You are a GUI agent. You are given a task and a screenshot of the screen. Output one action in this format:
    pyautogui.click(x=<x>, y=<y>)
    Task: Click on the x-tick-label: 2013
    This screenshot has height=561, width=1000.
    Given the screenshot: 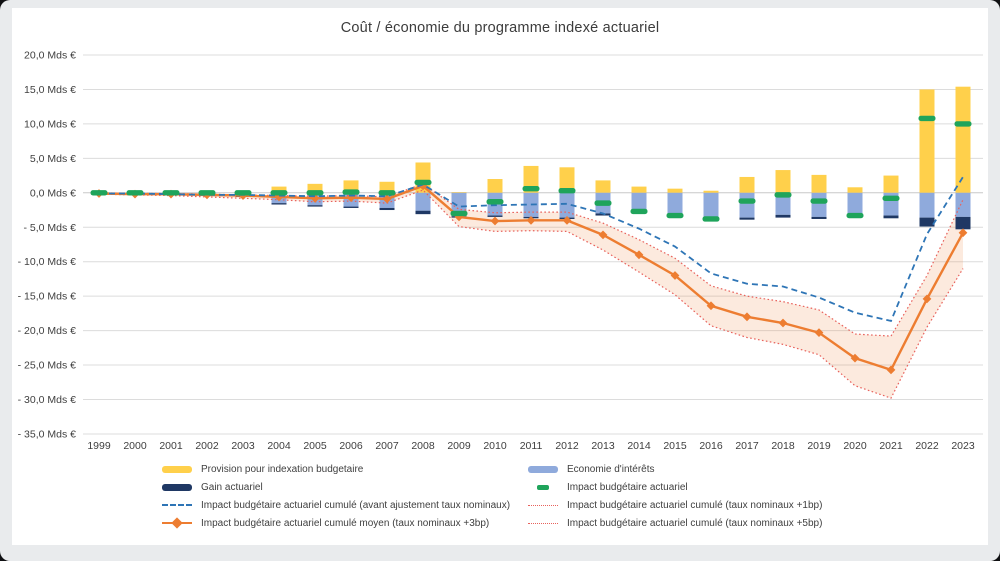 What is the action you would take?
    pyautogui.click(x=603, y=446)
    